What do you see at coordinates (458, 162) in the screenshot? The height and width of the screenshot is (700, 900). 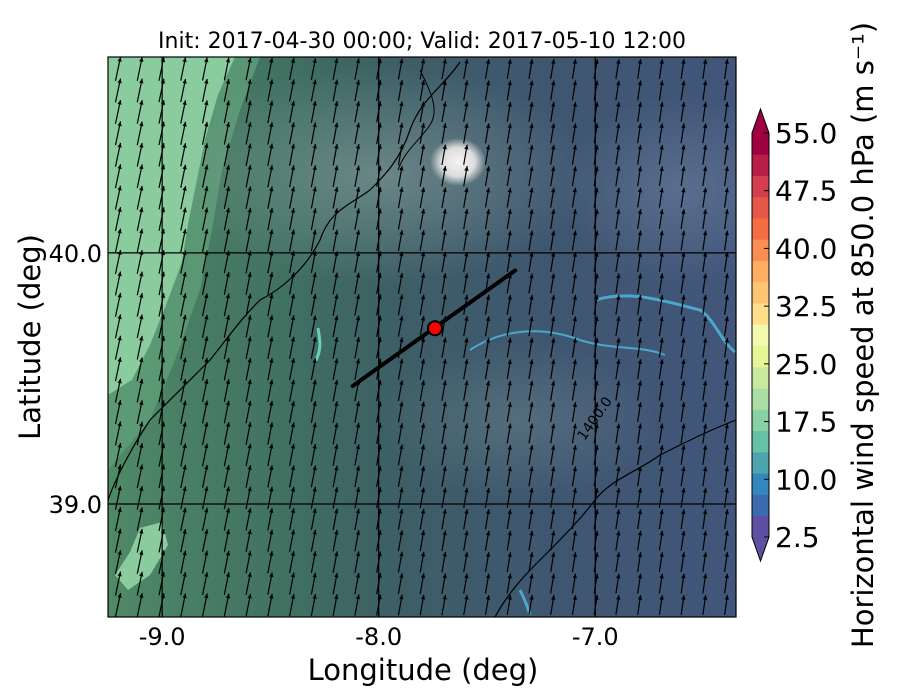 I see `high-terrain-snow` at bounding box center [458, 162].